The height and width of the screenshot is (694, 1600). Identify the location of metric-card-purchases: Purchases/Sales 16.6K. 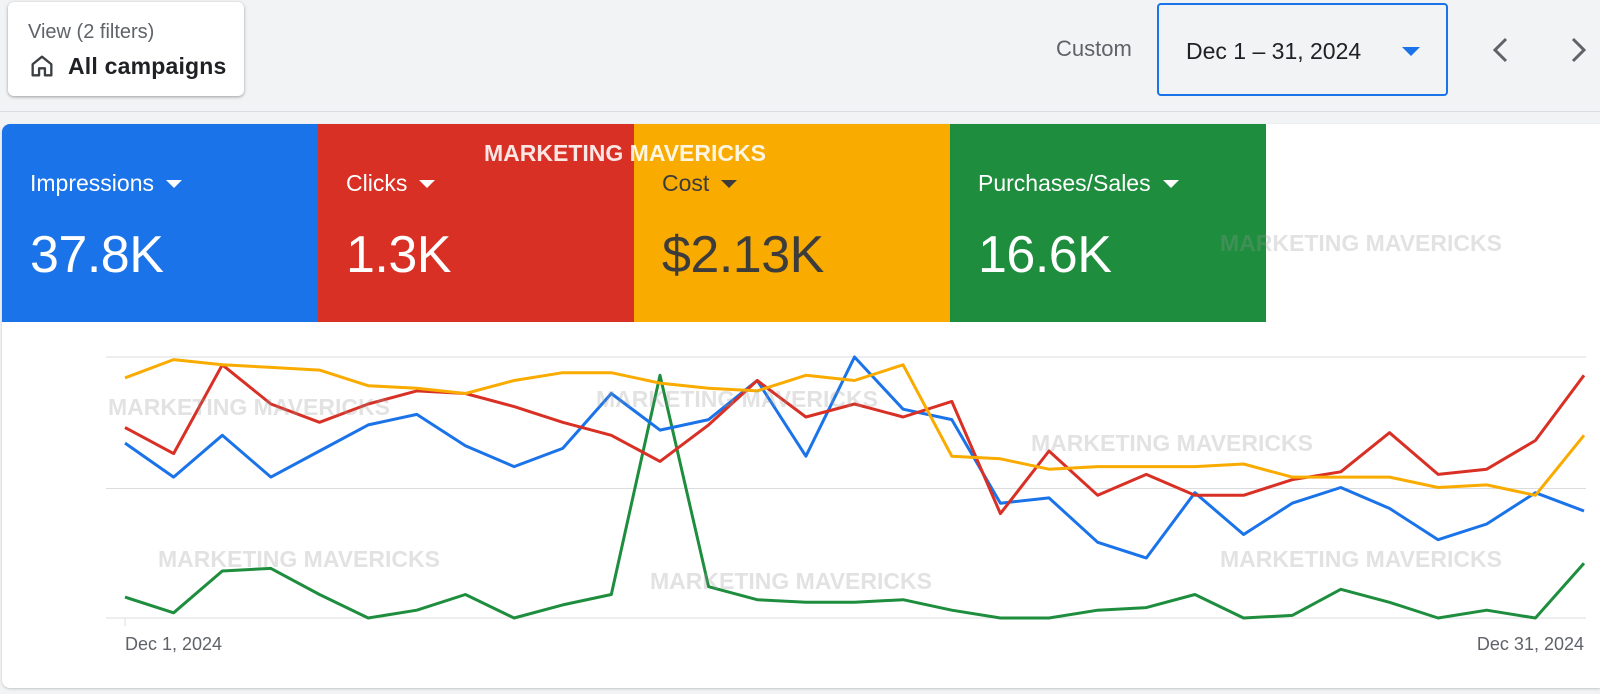
(1108, 223).